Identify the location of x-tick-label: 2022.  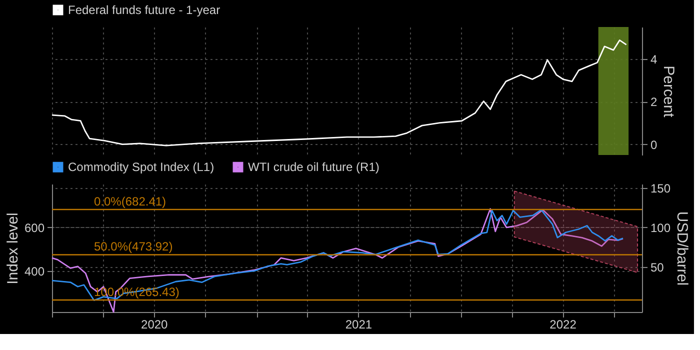
(563, 325).